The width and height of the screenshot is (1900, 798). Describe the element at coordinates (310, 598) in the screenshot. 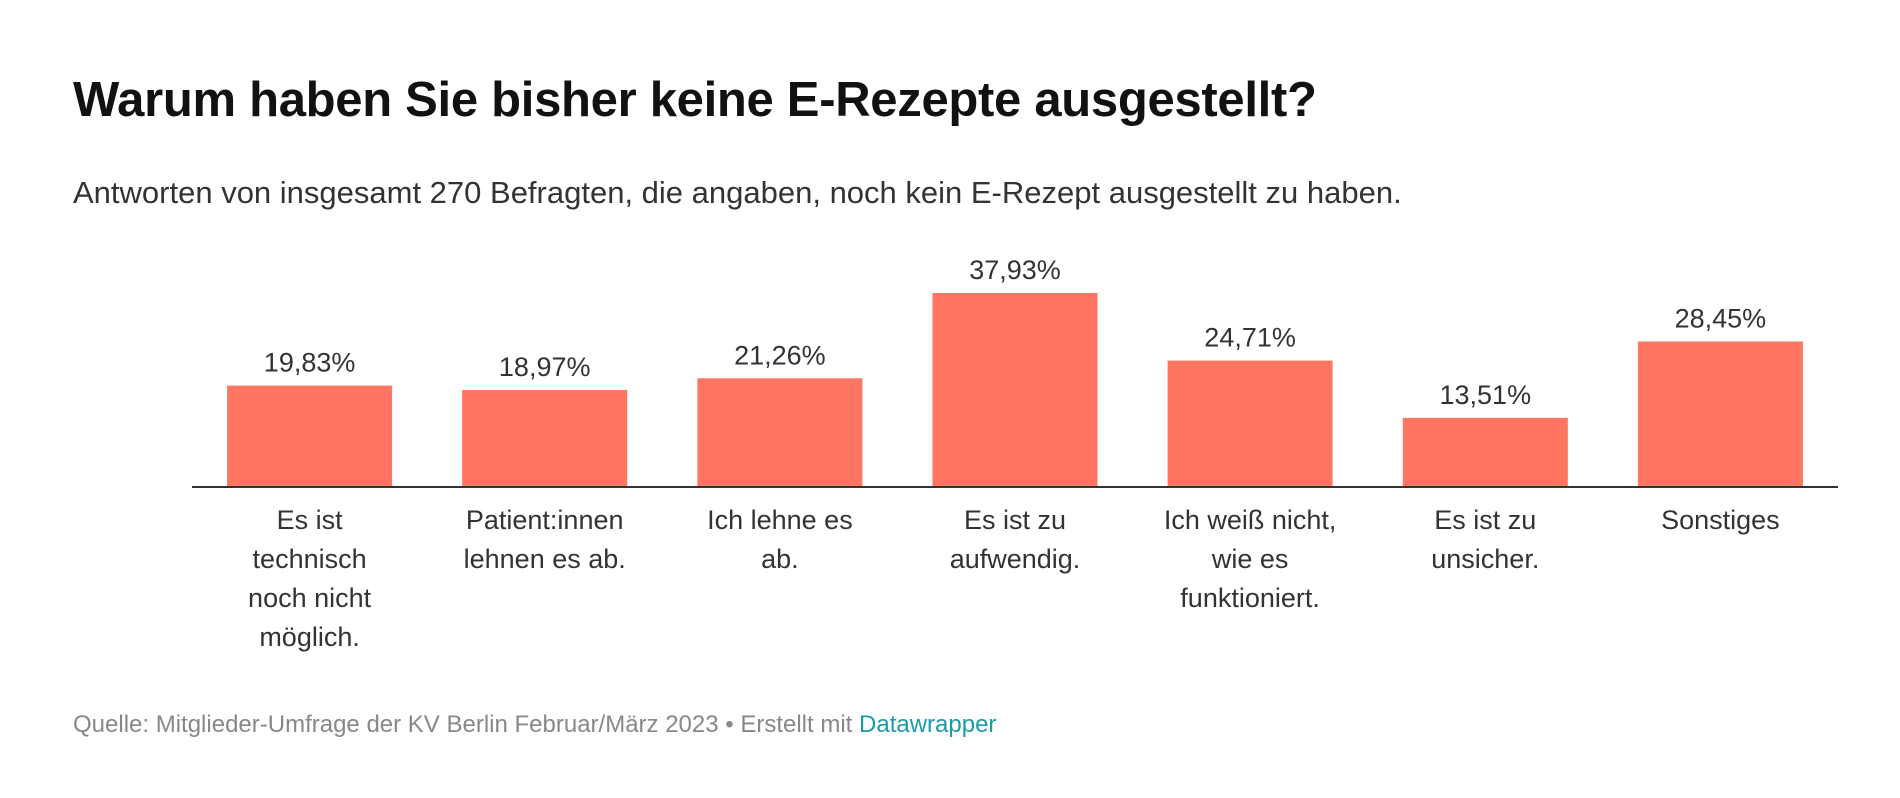

I see `category-label-line: noch nicht` at that location.